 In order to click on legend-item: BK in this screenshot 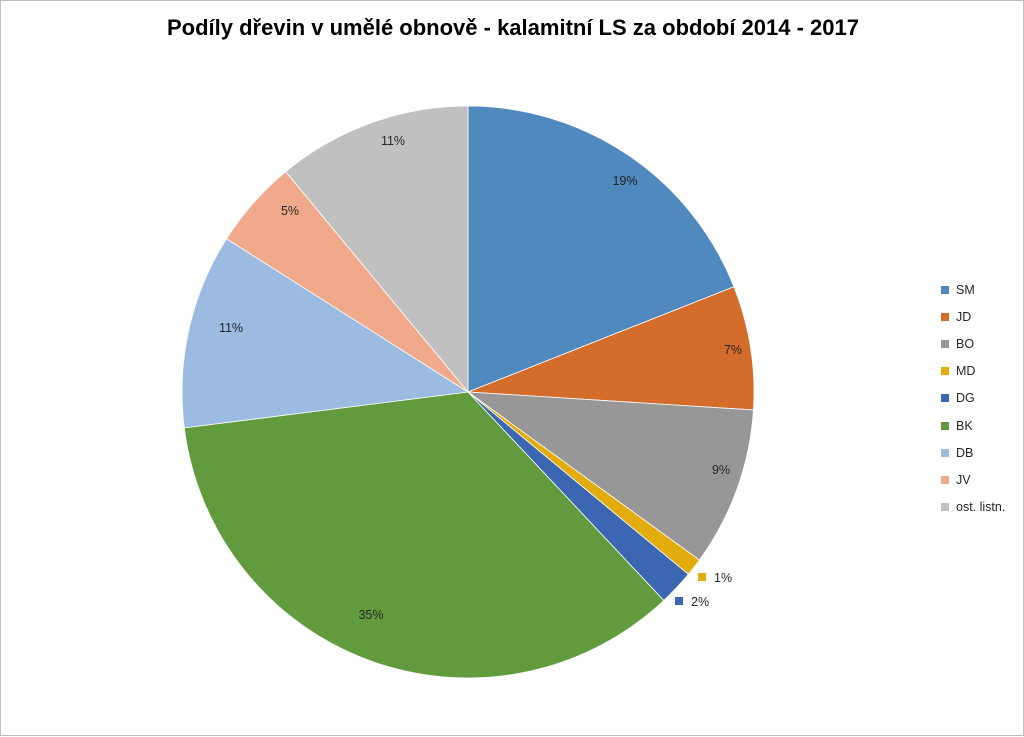, I will do `click(973, 425)`.